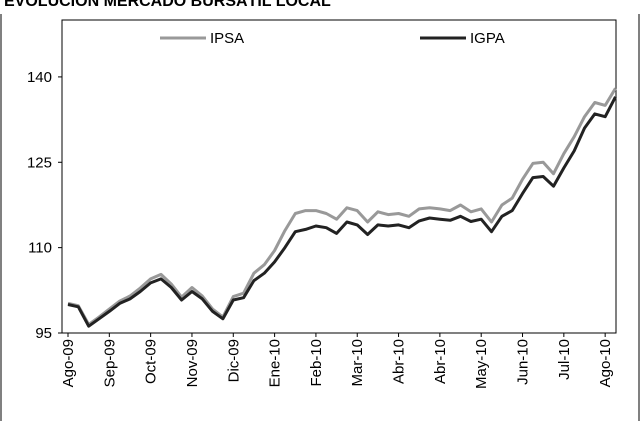  I want to click on x-tick-label: Jul-10, so click(564, 359).